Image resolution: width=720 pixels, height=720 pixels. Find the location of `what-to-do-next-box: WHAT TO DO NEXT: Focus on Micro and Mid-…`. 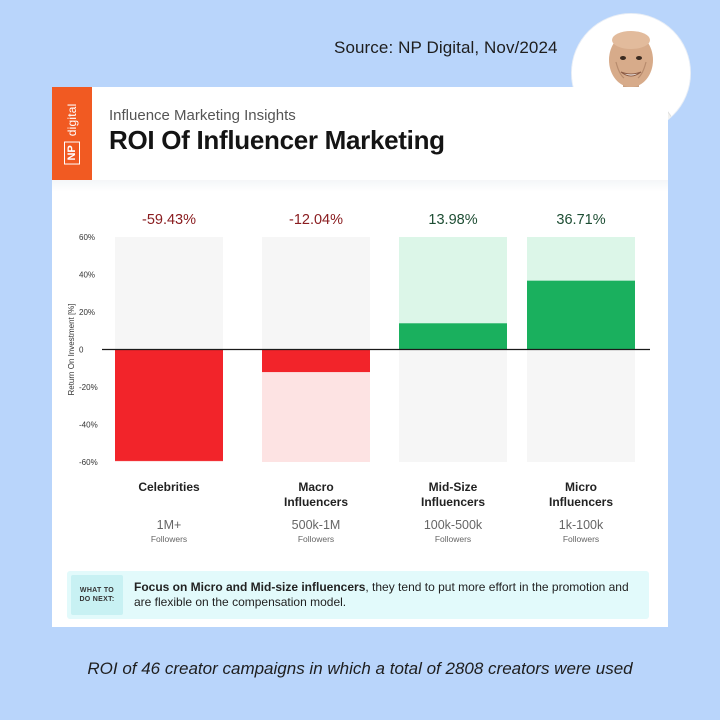

what-to-do-next-box: WHAT TO DO NEXT: Focus on Micro and Mid-… is located at coordinates (358, 595).